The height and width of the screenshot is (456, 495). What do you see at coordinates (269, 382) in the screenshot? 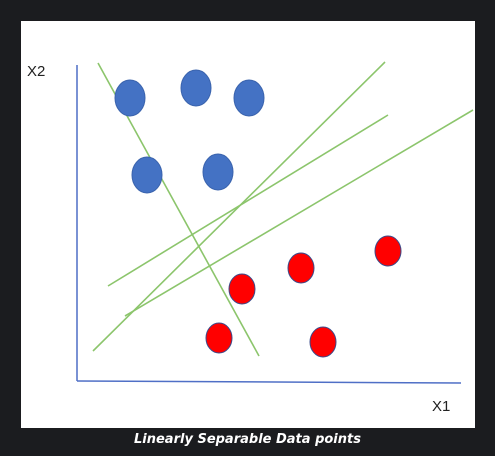
I see `x-axis` at bounding box center [269, 382].